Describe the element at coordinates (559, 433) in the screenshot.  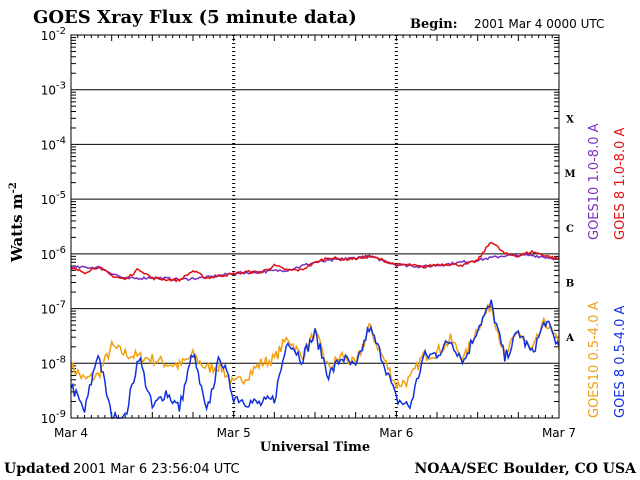
I see `x-tick-label: Mar 7` at that location.